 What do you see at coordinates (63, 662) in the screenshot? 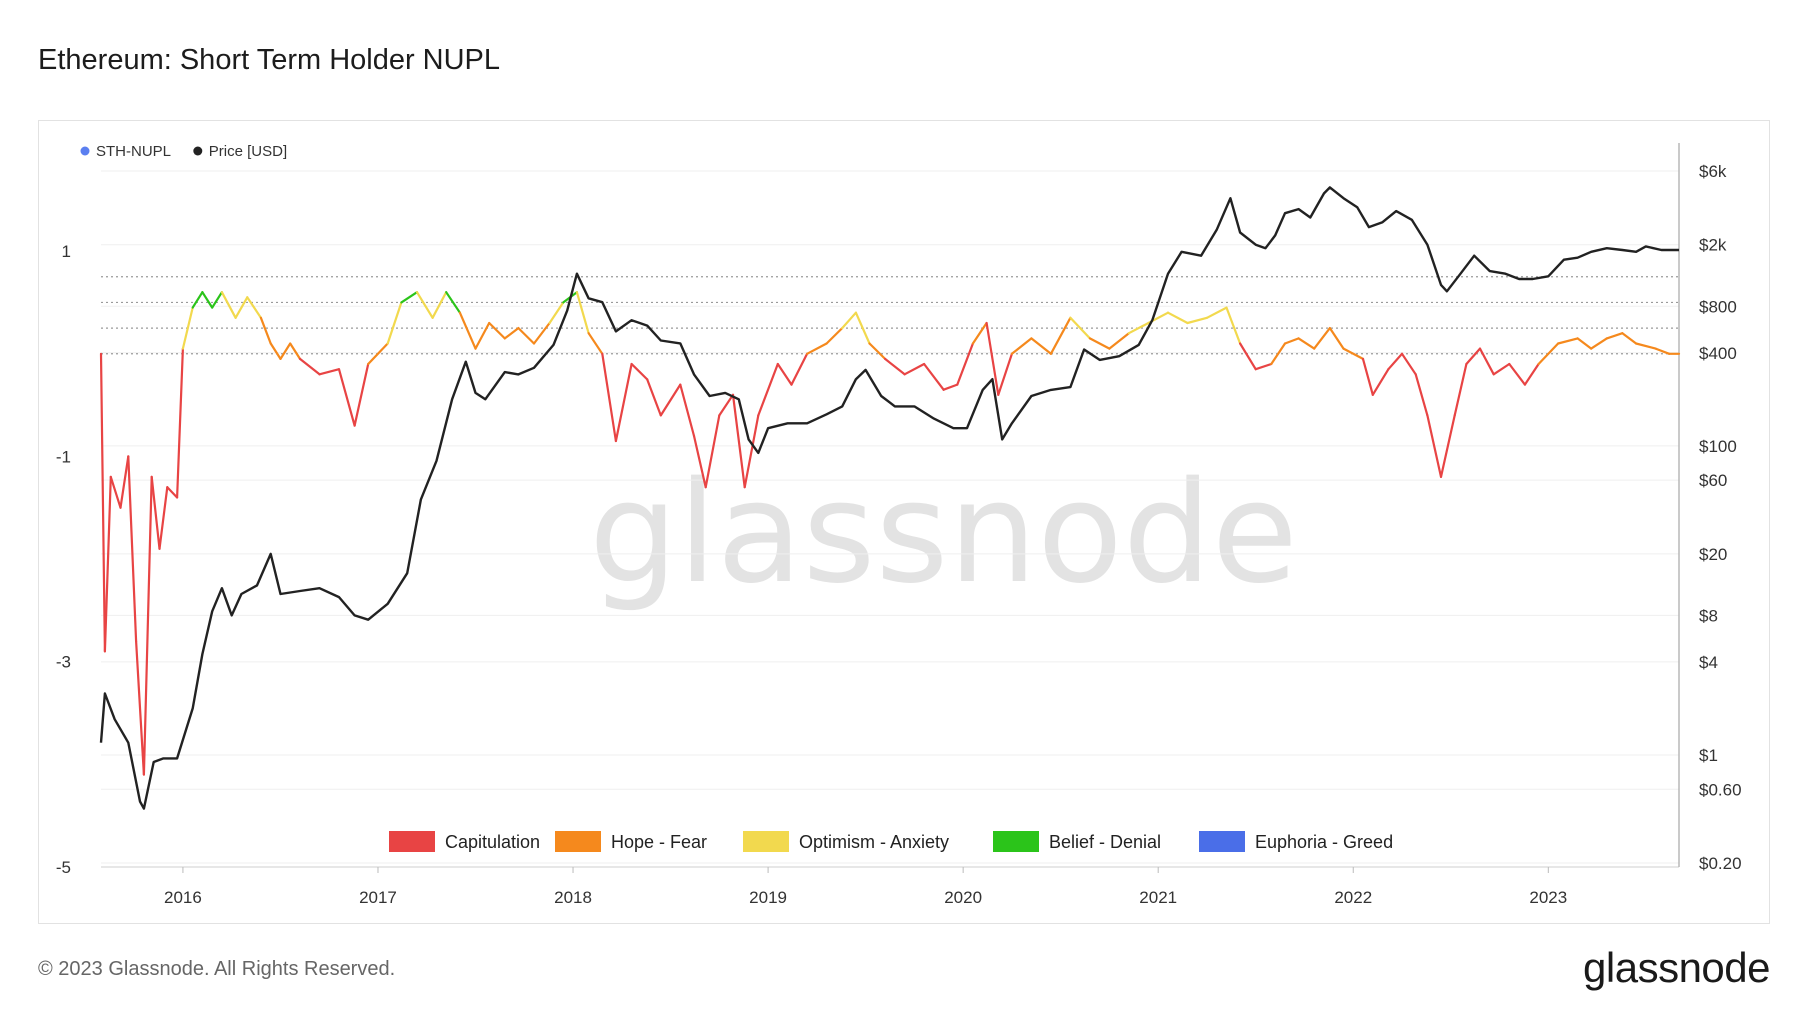
I see `left-tick-label: -3` at bounding box center [63, 662].